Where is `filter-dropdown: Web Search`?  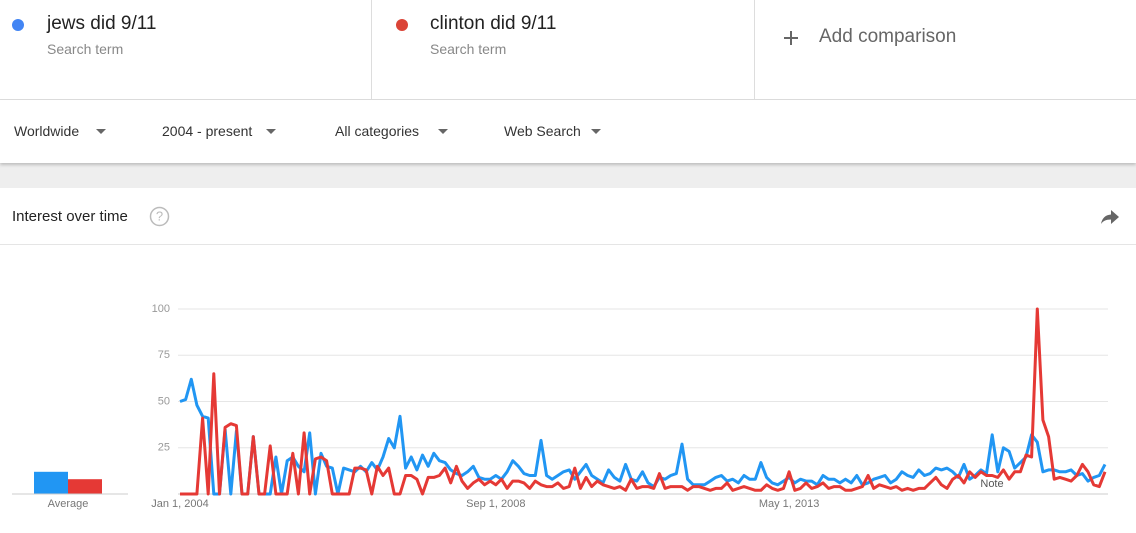
filter-dropdown: Web Search is located at coordinates (542, 131).